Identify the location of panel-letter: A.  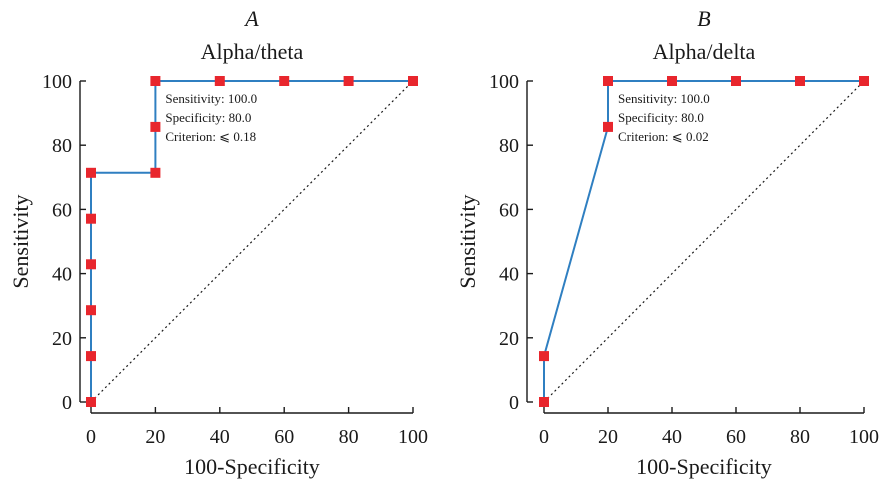
(251, 18).